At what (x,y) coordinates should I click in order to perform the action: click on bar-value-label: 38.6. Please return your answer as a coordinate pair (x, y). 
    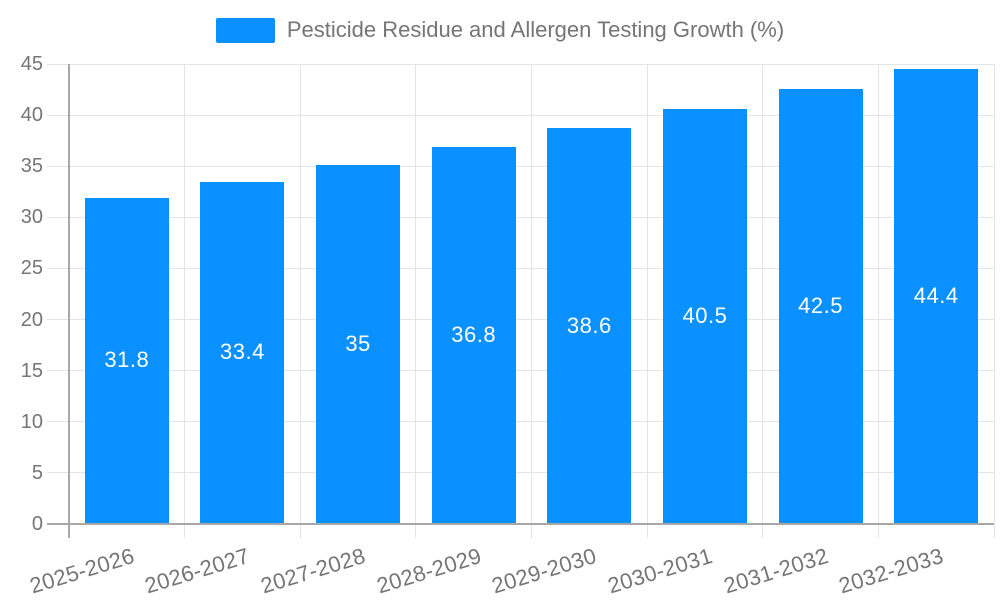
    Looking at the image, I should click on (589, 325).